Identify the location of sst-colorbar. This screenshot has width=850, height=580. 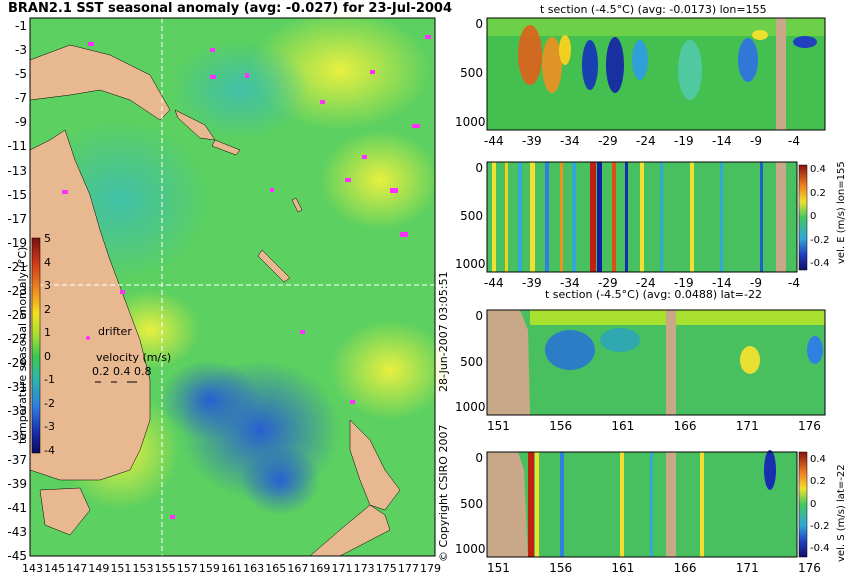
(36, 345).